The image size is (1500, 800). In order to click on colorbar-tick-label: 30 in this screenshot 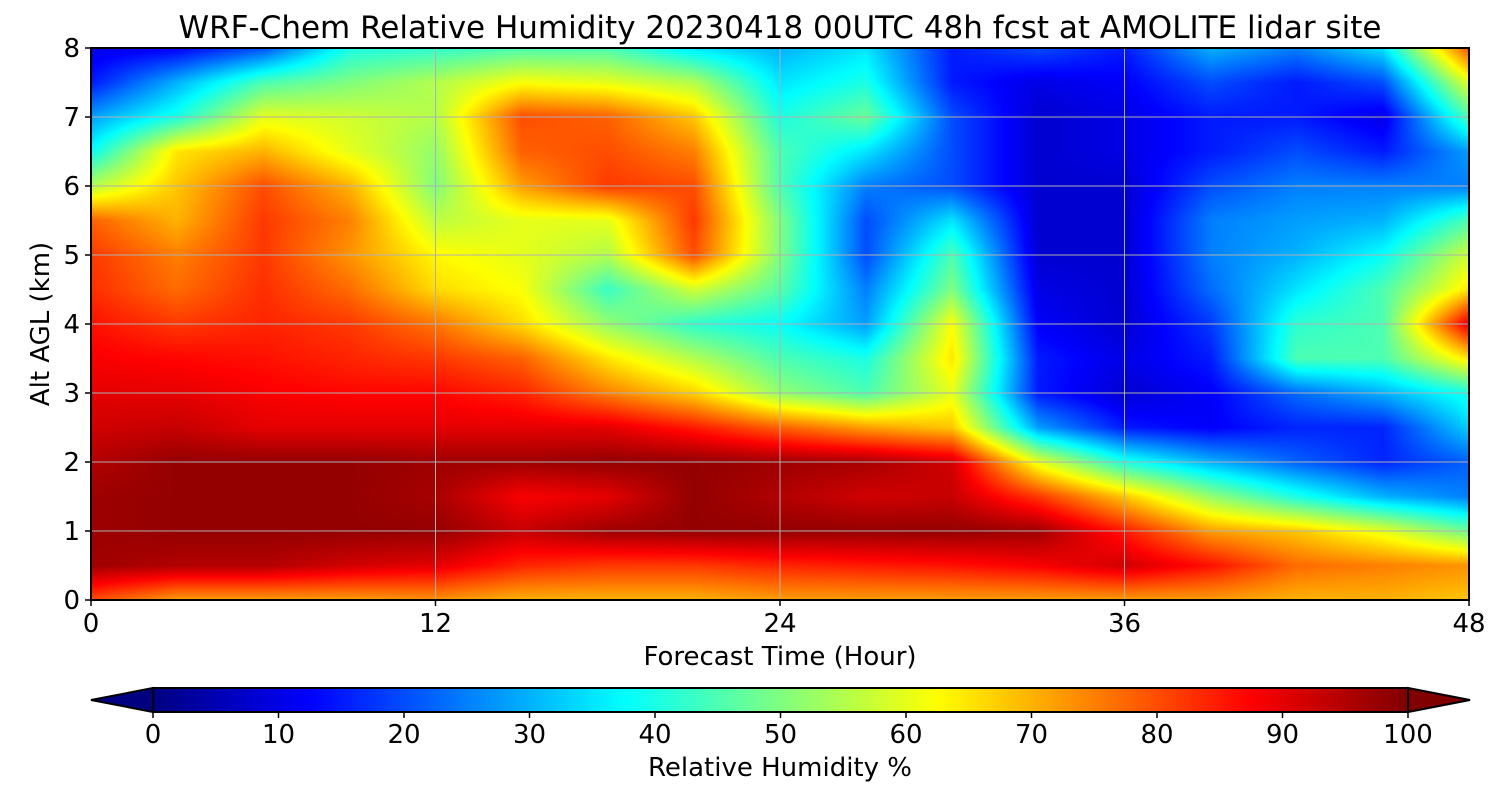, I will do `click(529, 735)`.